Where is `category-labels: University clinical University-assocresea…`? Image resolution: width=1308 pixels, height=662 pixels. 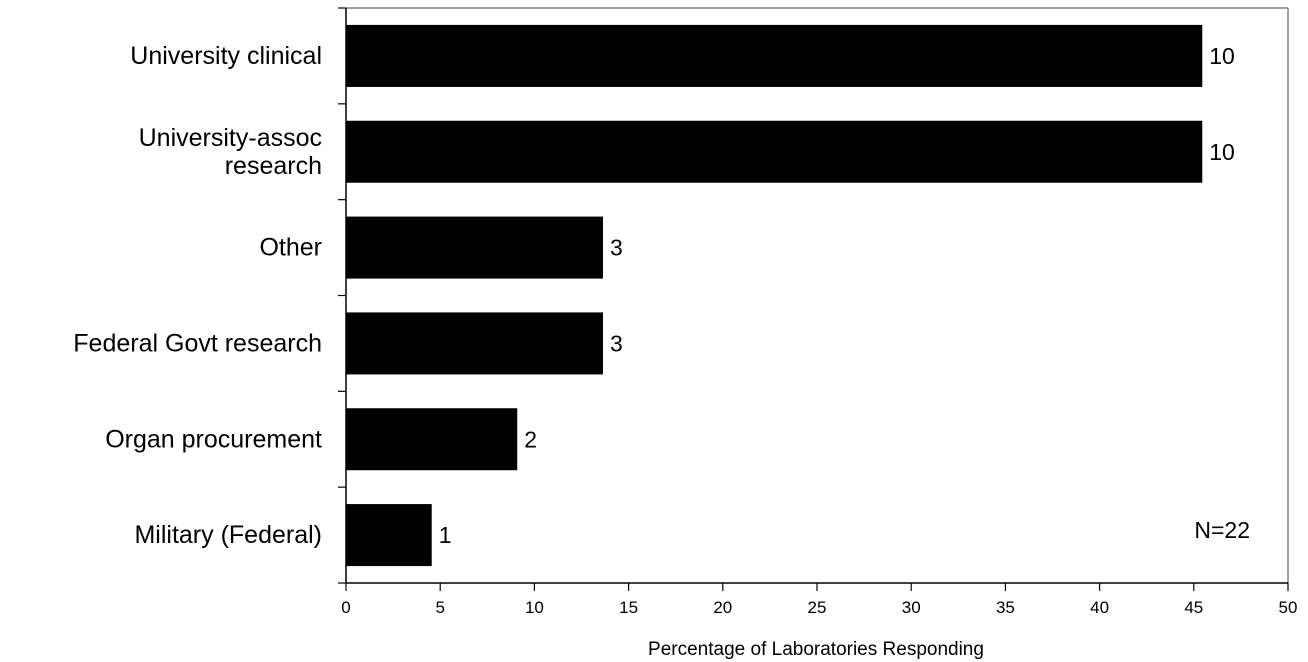 category-labels: University clinical University-assocresea… is located at coordinates (197, 295).